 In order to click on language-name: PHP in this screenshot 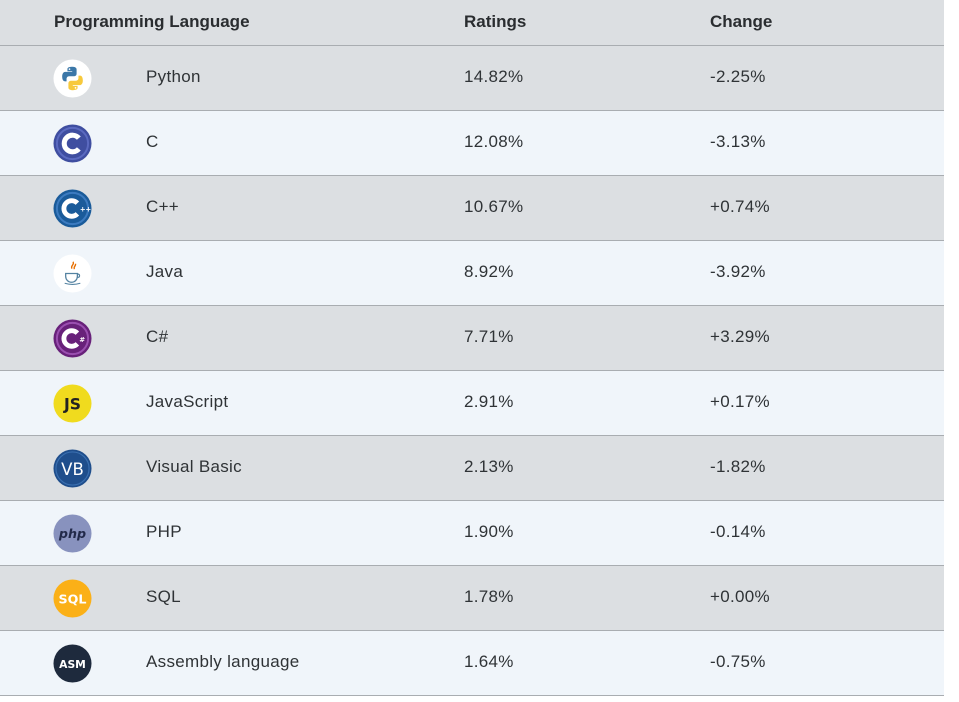, I will do `click(164, 531)`.